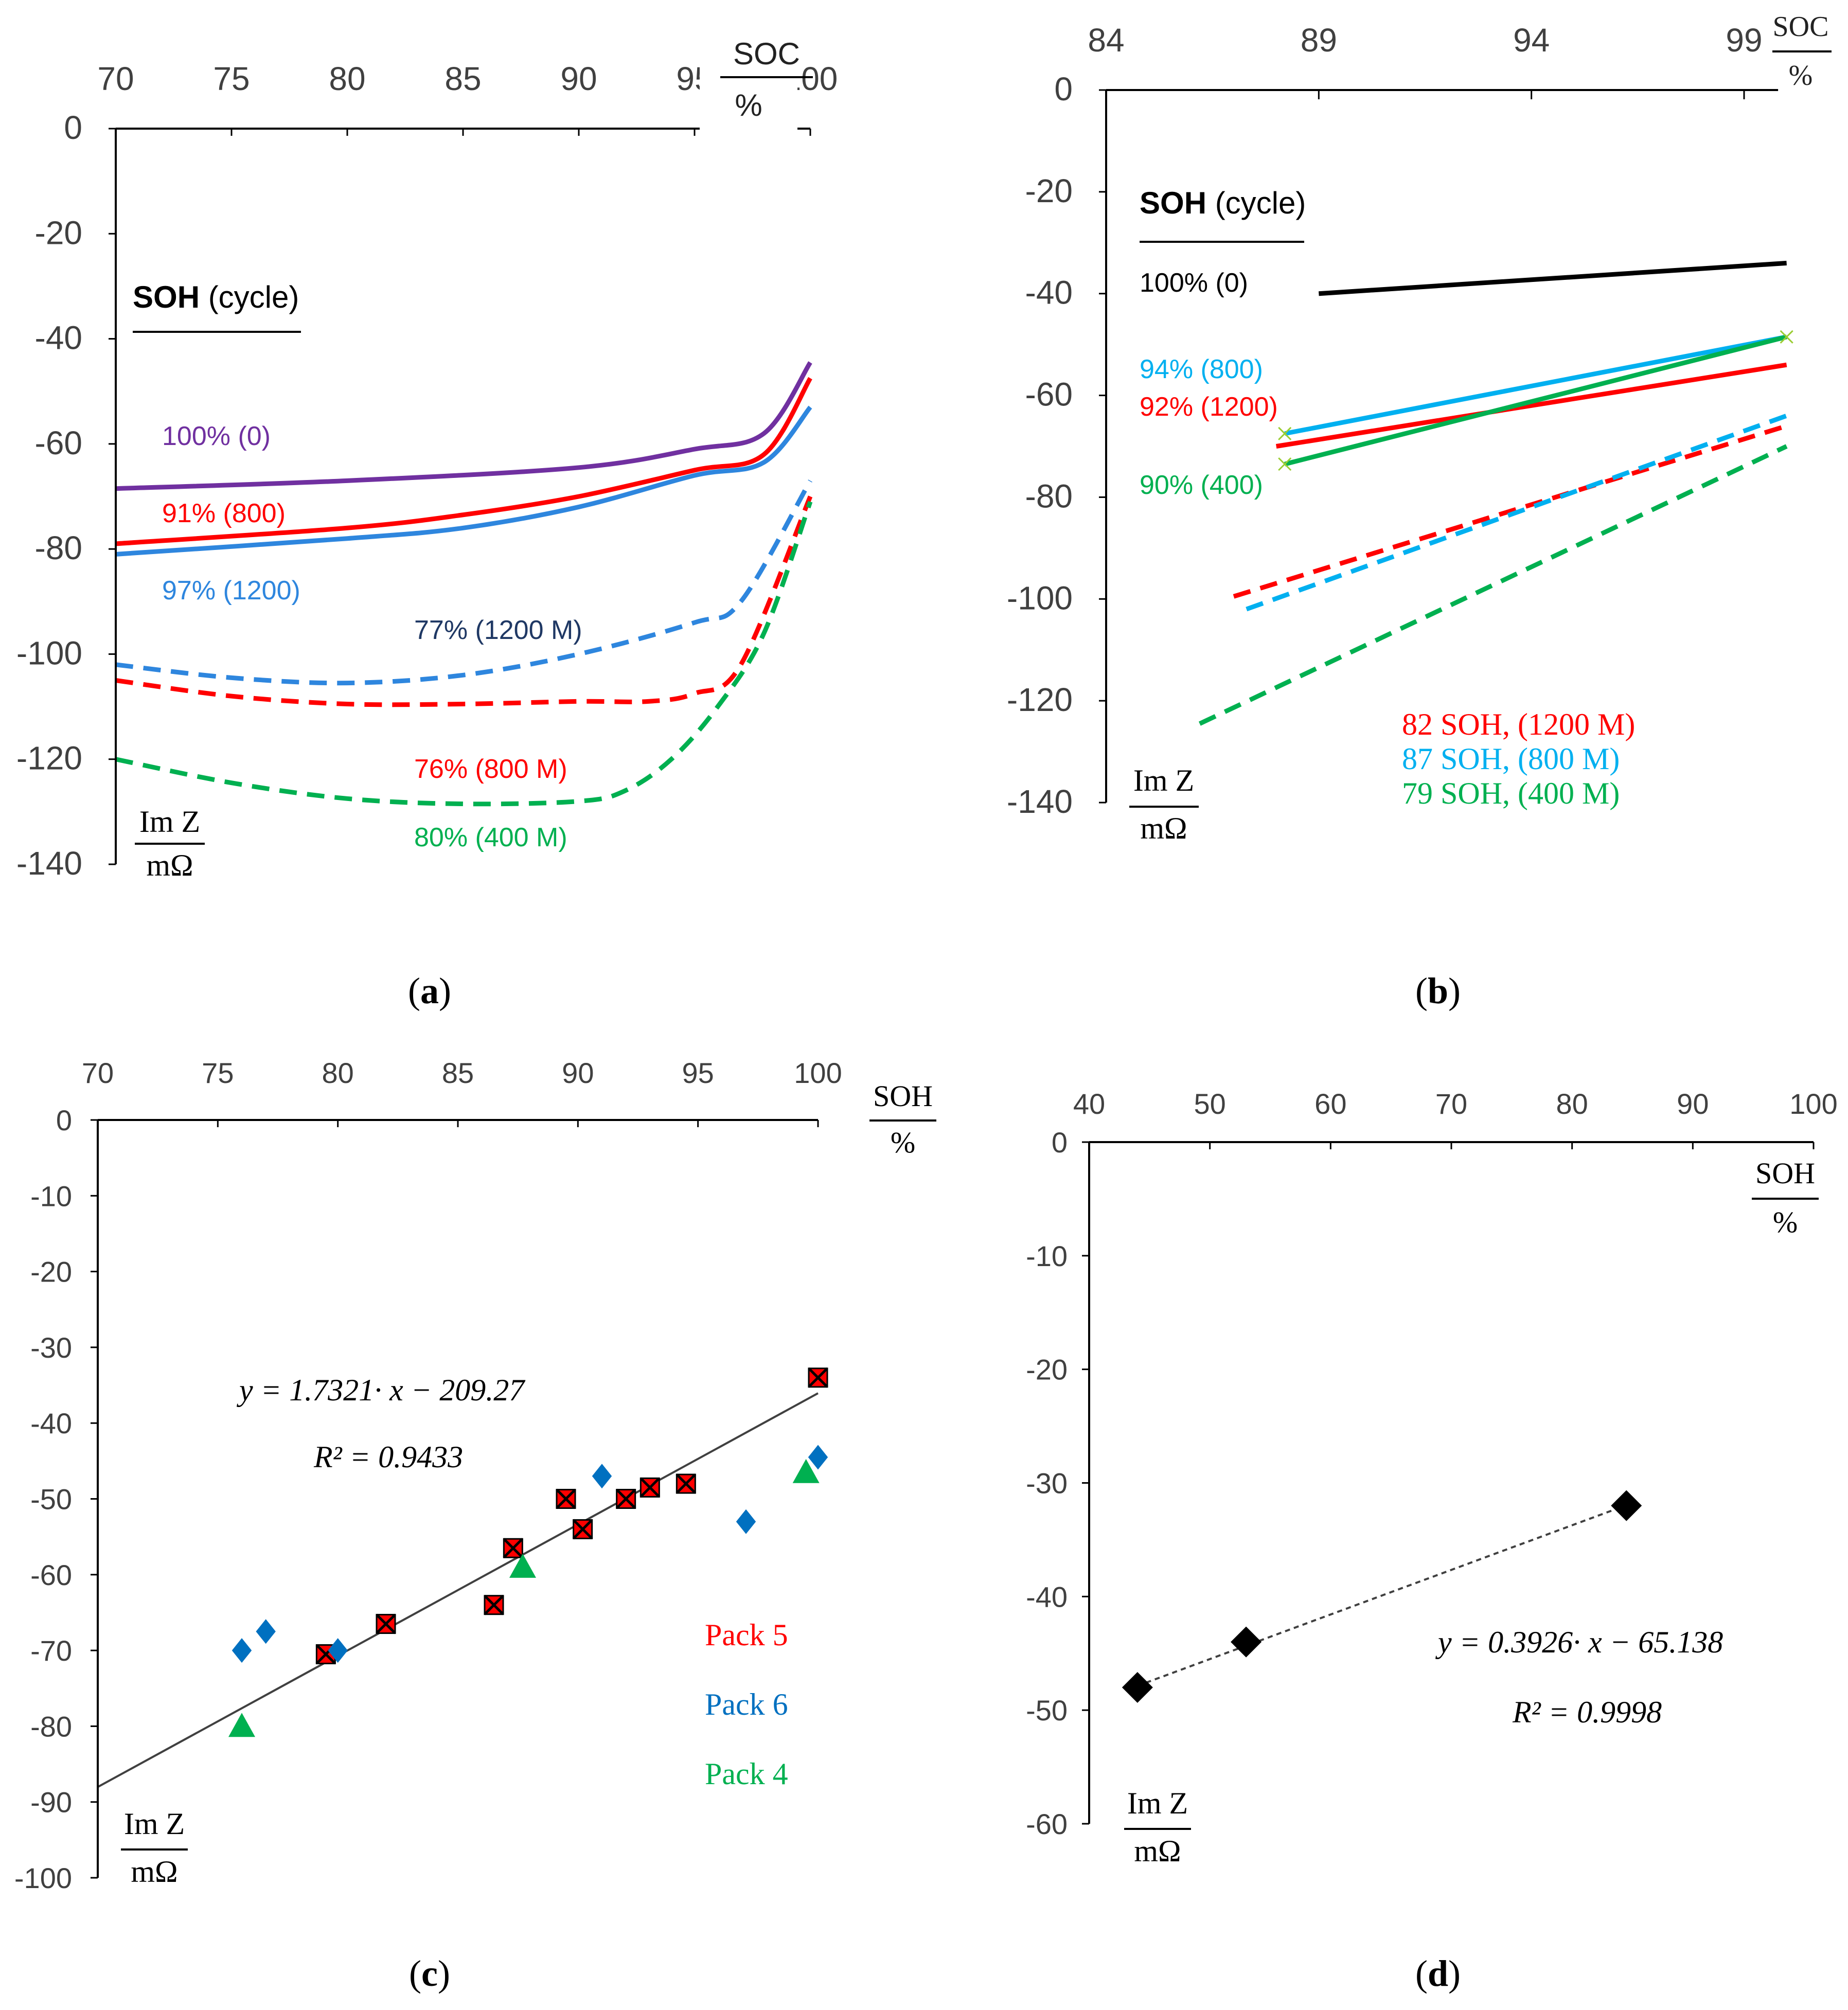 The height and width of the screenshot is (2010, 1848). Describe the element at coordinates (115, 79) in the screenshot. I see `panel-a-x-tick-label: 70` at that location.